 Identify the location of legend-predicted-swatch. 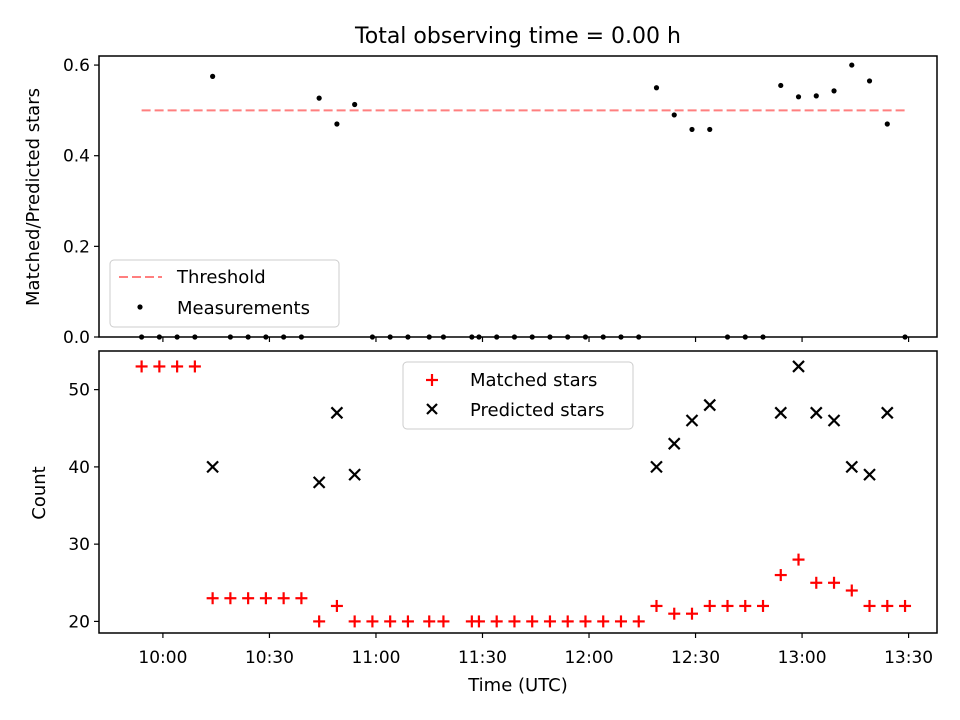
(432, 409).